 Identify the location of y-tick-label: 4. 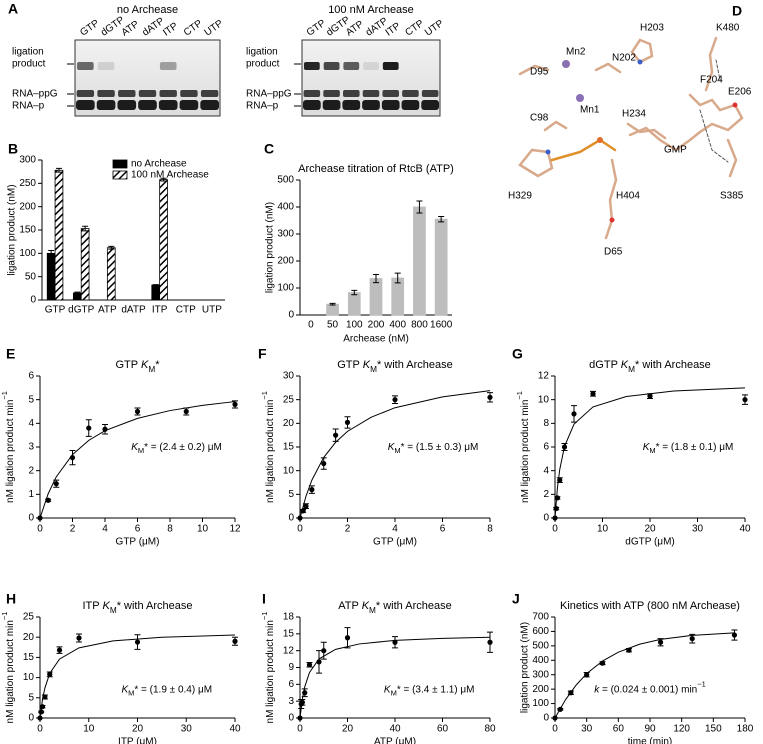
(546, 470).